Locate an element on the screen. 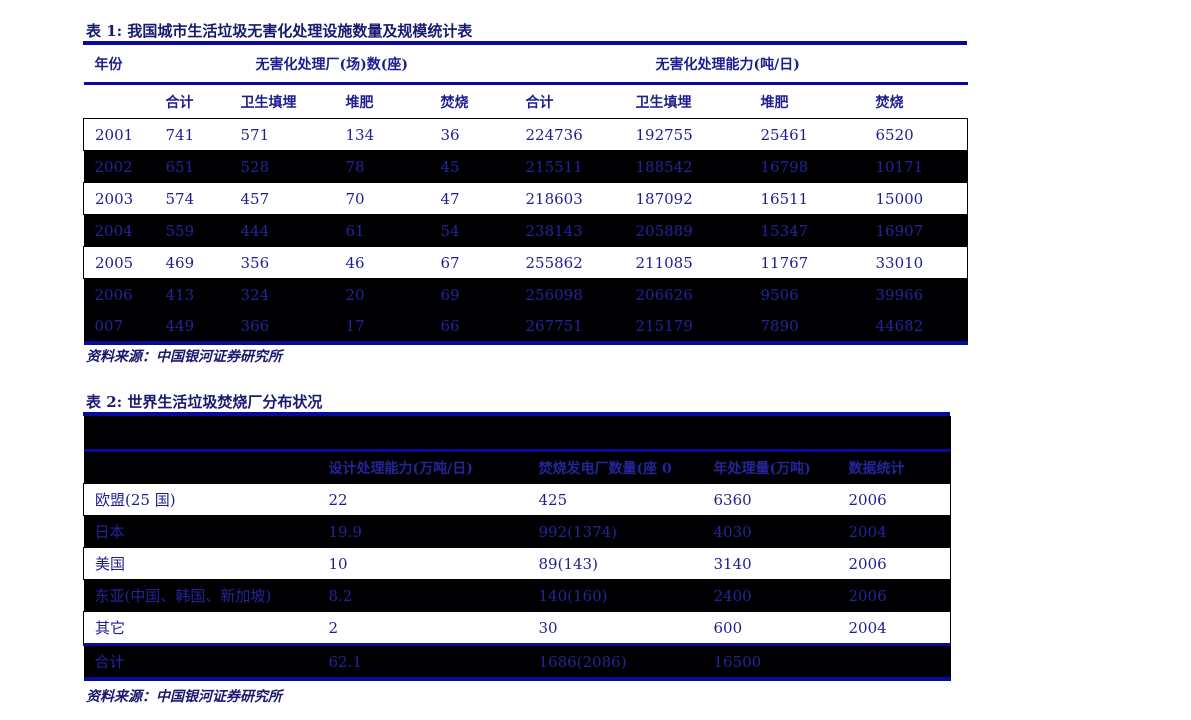 This screenshot has width=1191, height=720. value-cell: 33010 is located at coordinates (919, 262).